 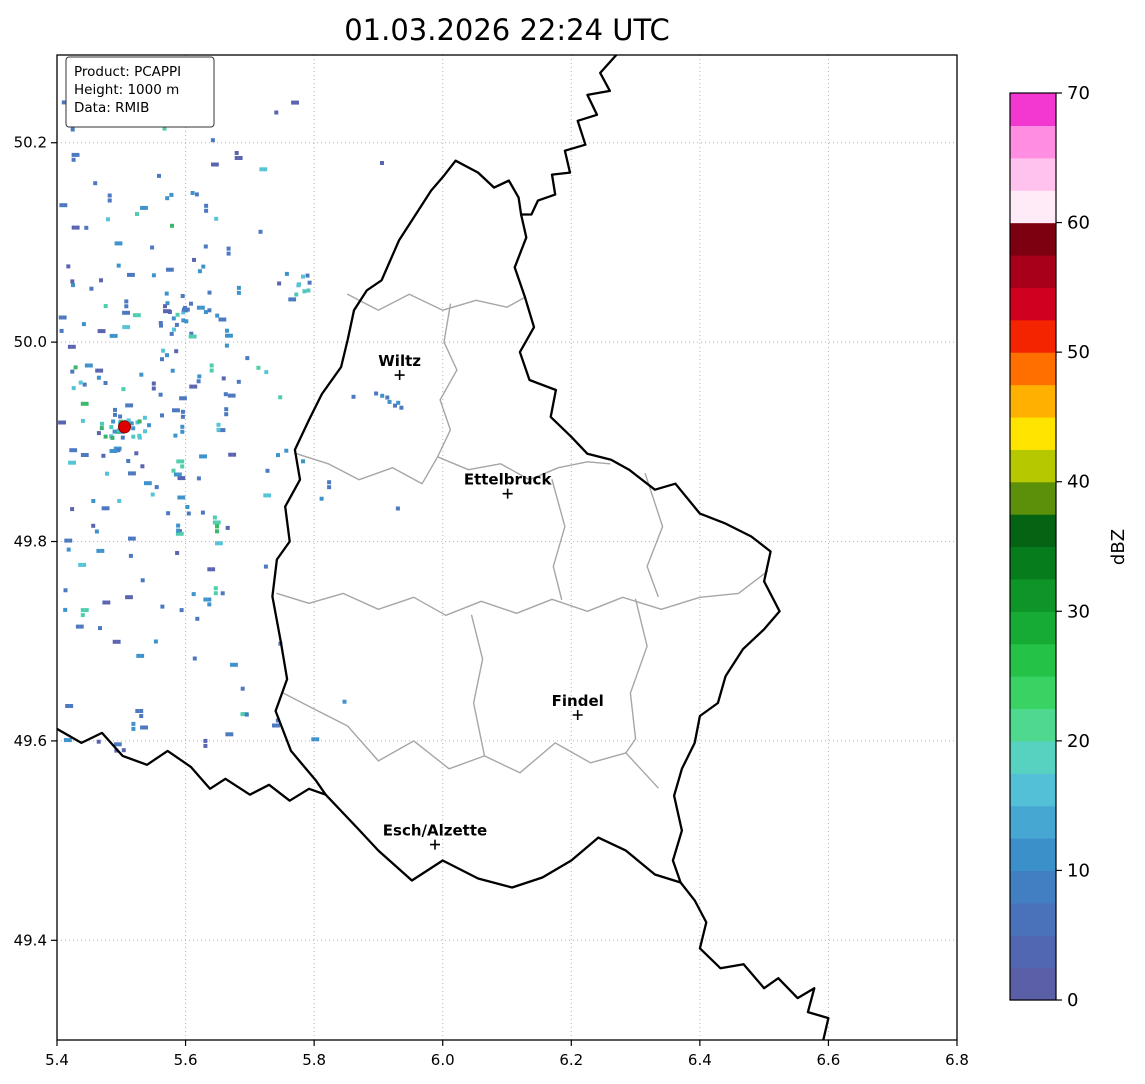 I want to click on info-product: Product: PCAPPI, so click(x=127, y=72).